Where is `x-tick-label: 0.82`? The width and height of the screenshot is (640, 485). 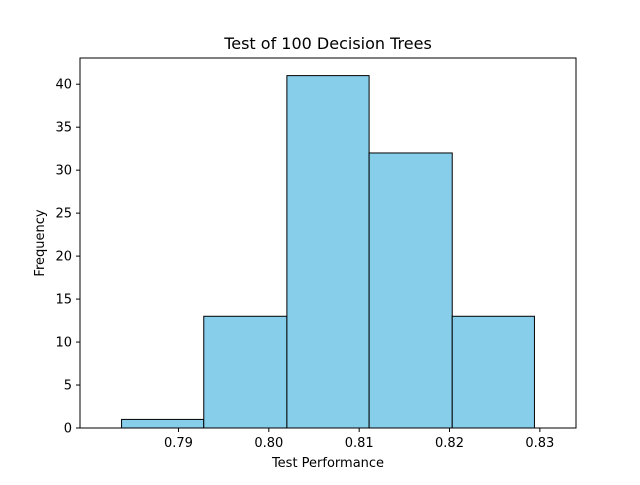 x-tick-label: 0.82 is located at coordinates (449, 443).